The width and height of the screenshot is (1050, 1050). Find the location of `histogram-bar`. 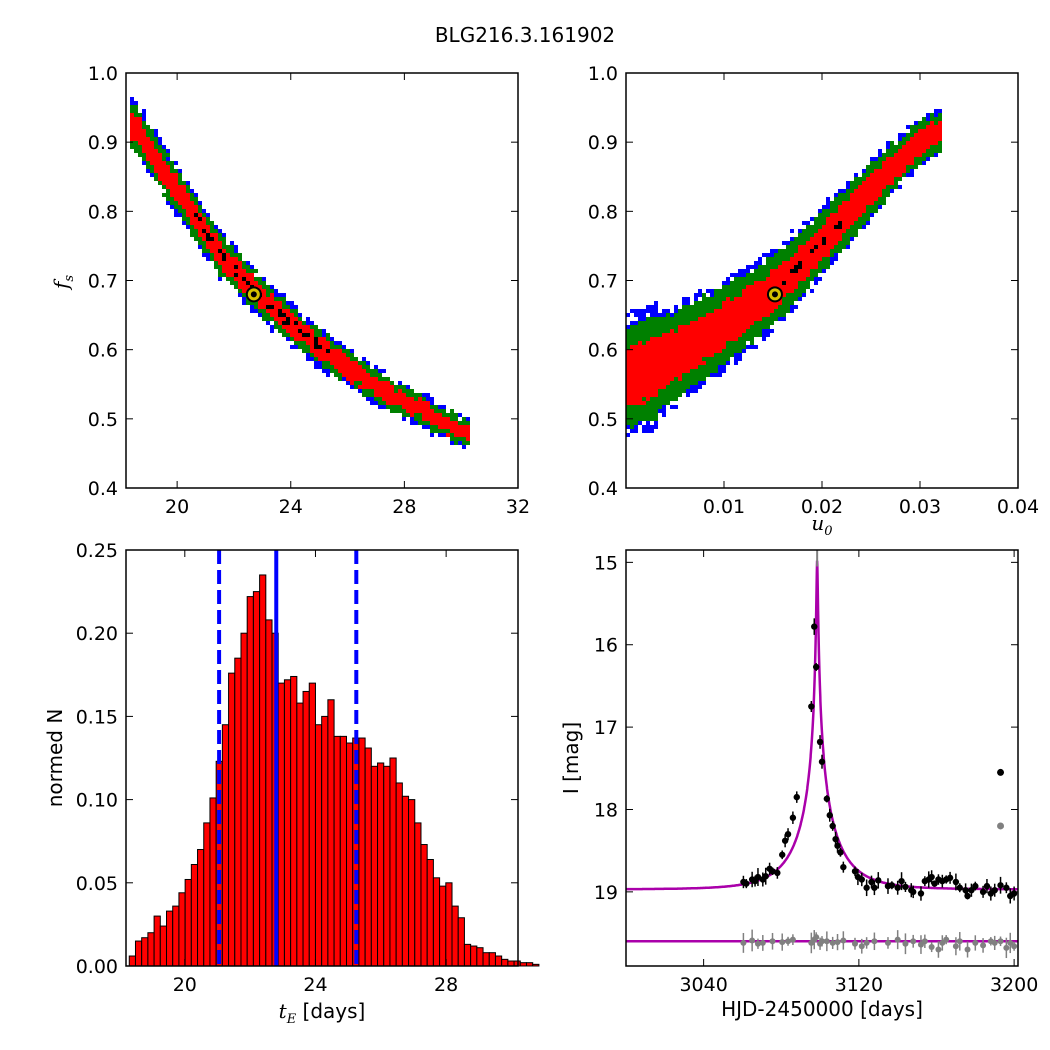

histogram-bar is located at coordinates (256, 779).